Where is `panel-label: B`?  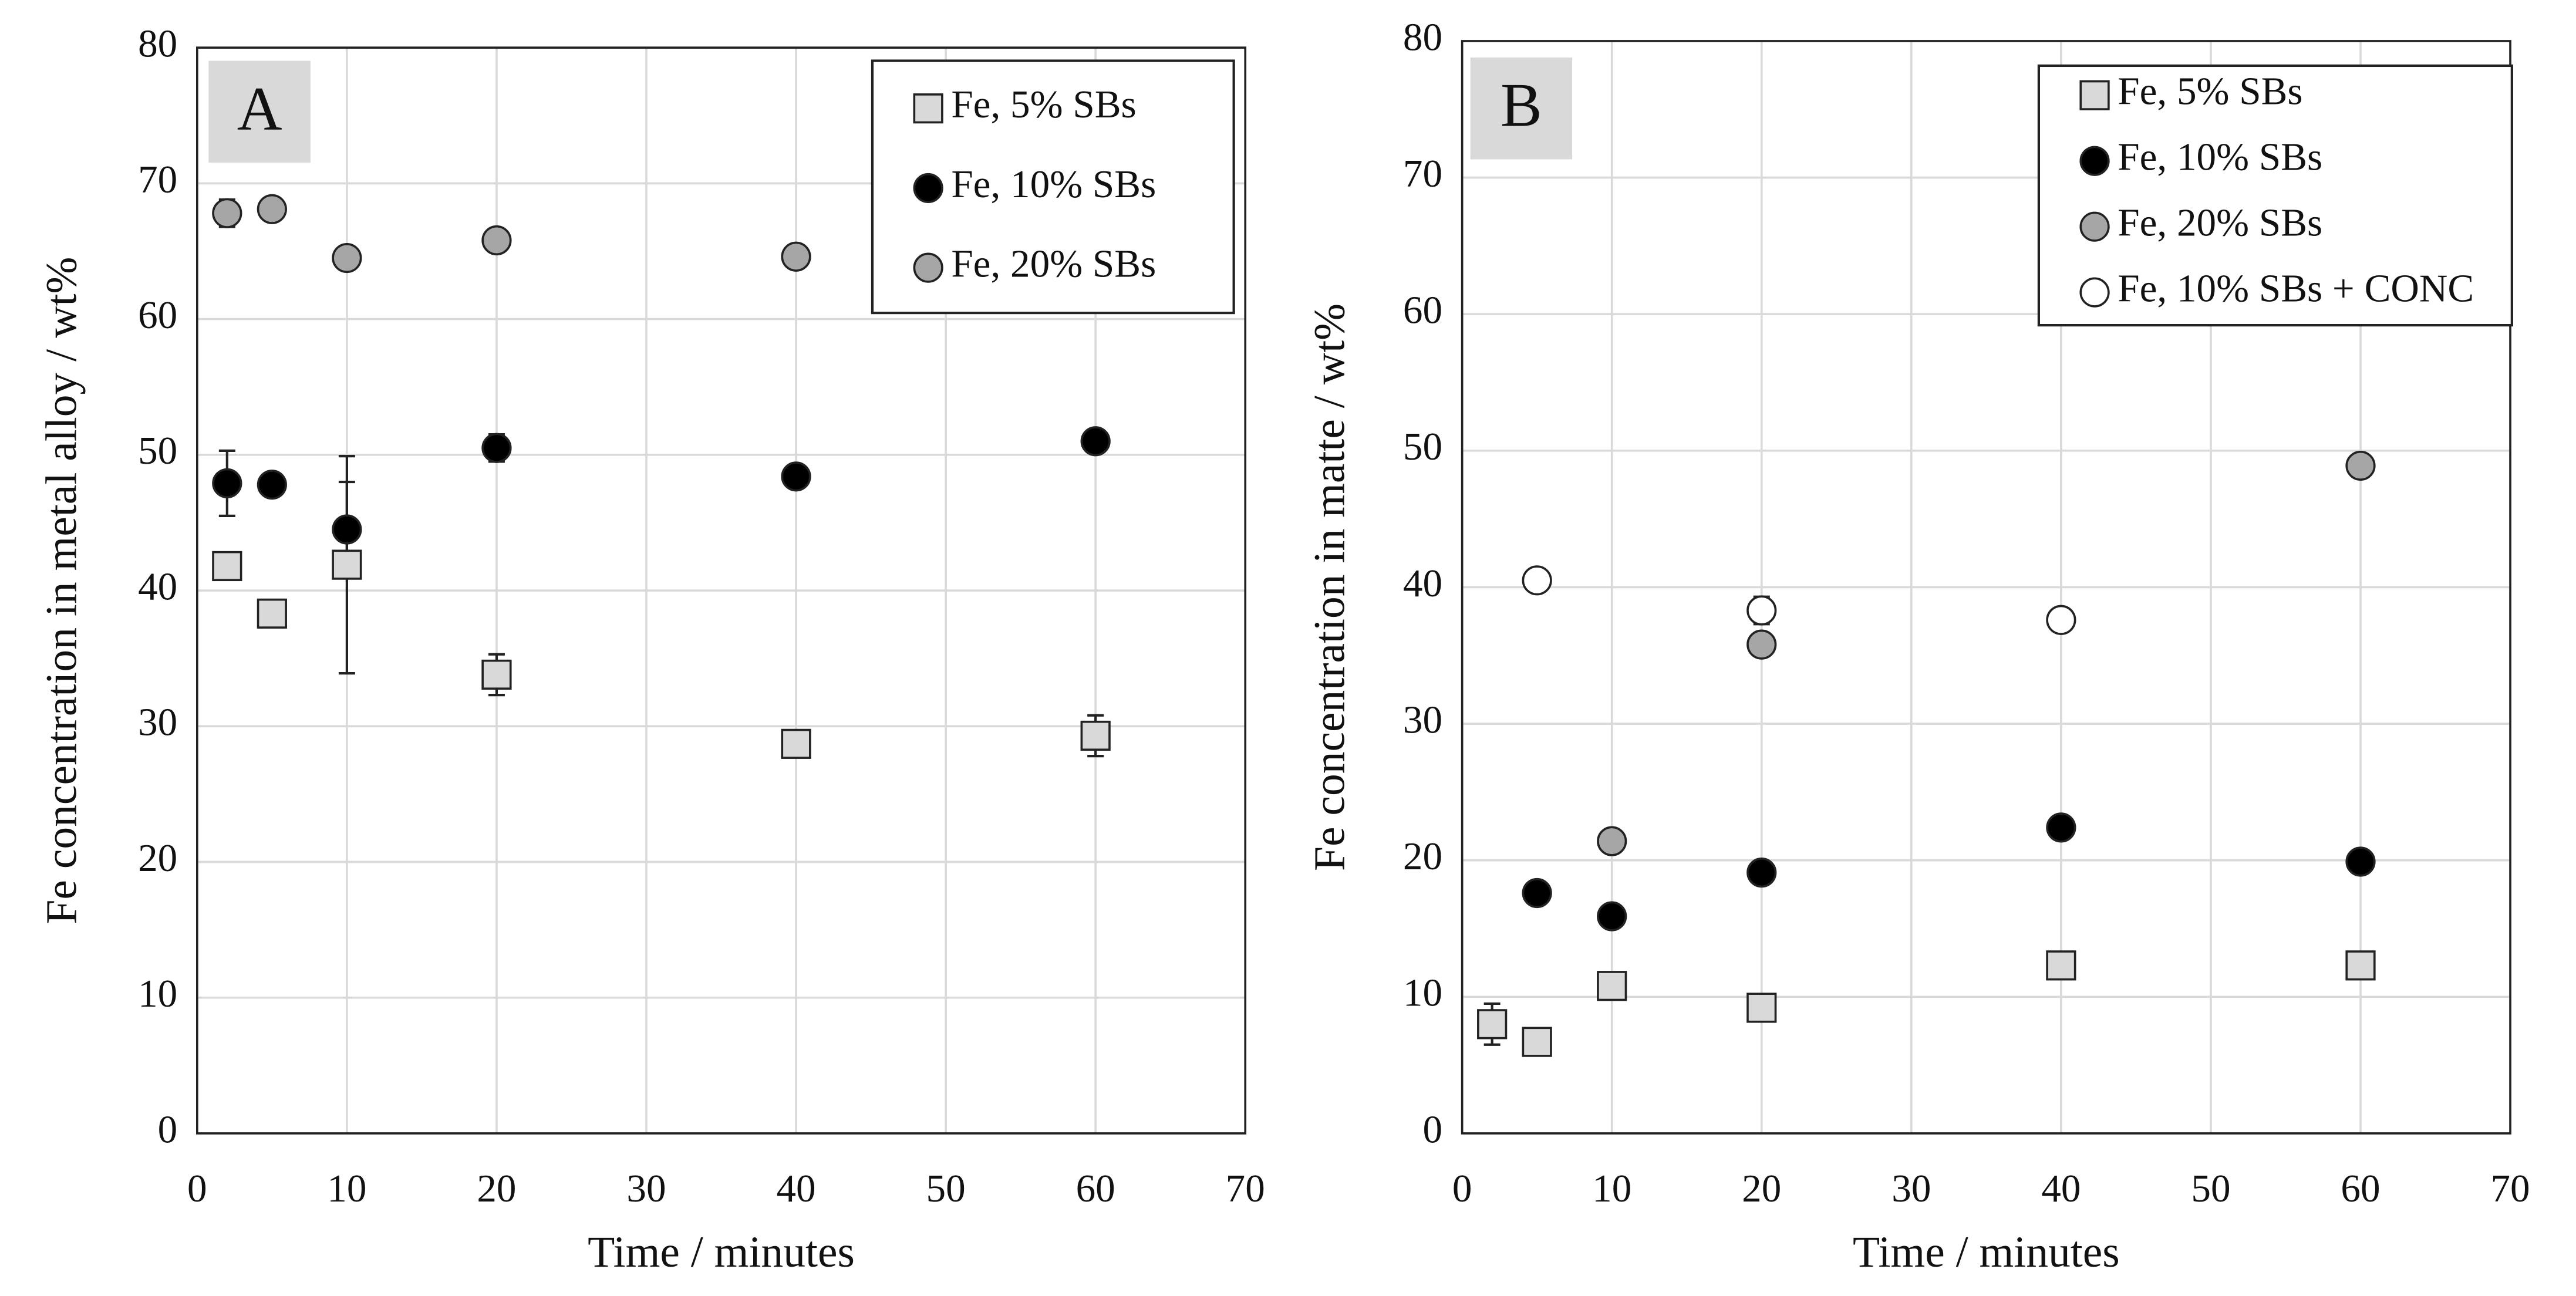
panel-label: B is located at coordinates (1521, 105).